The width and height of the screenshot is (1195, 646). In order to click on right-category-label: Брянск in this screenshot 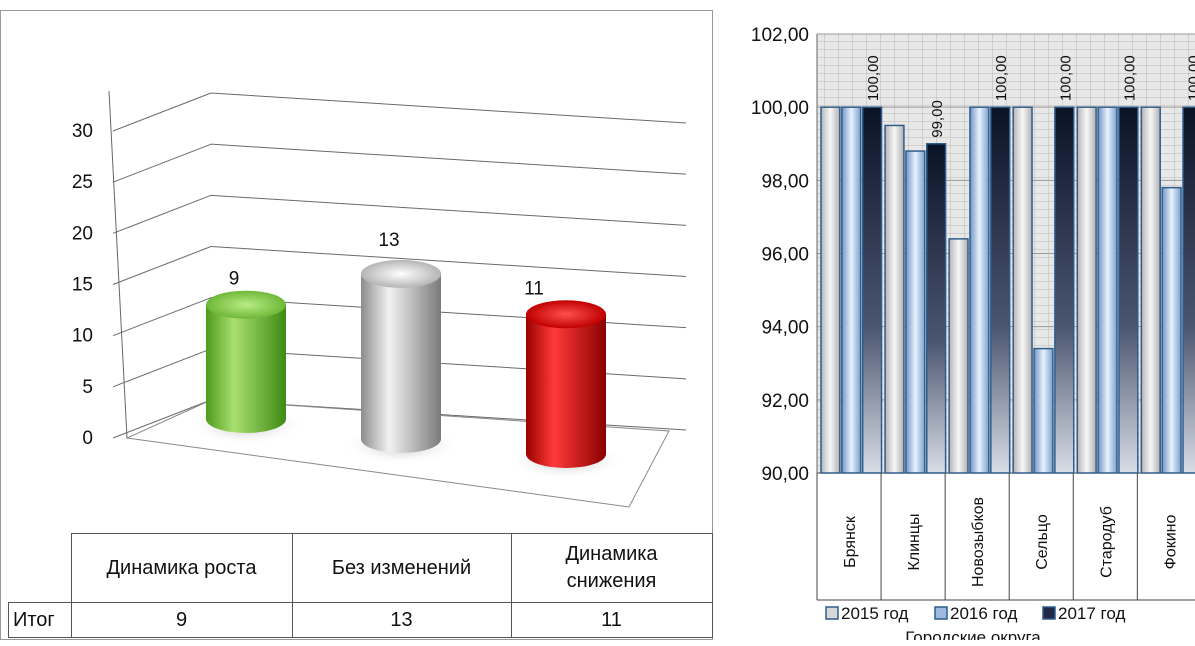, I will do `click(850, 541)`.